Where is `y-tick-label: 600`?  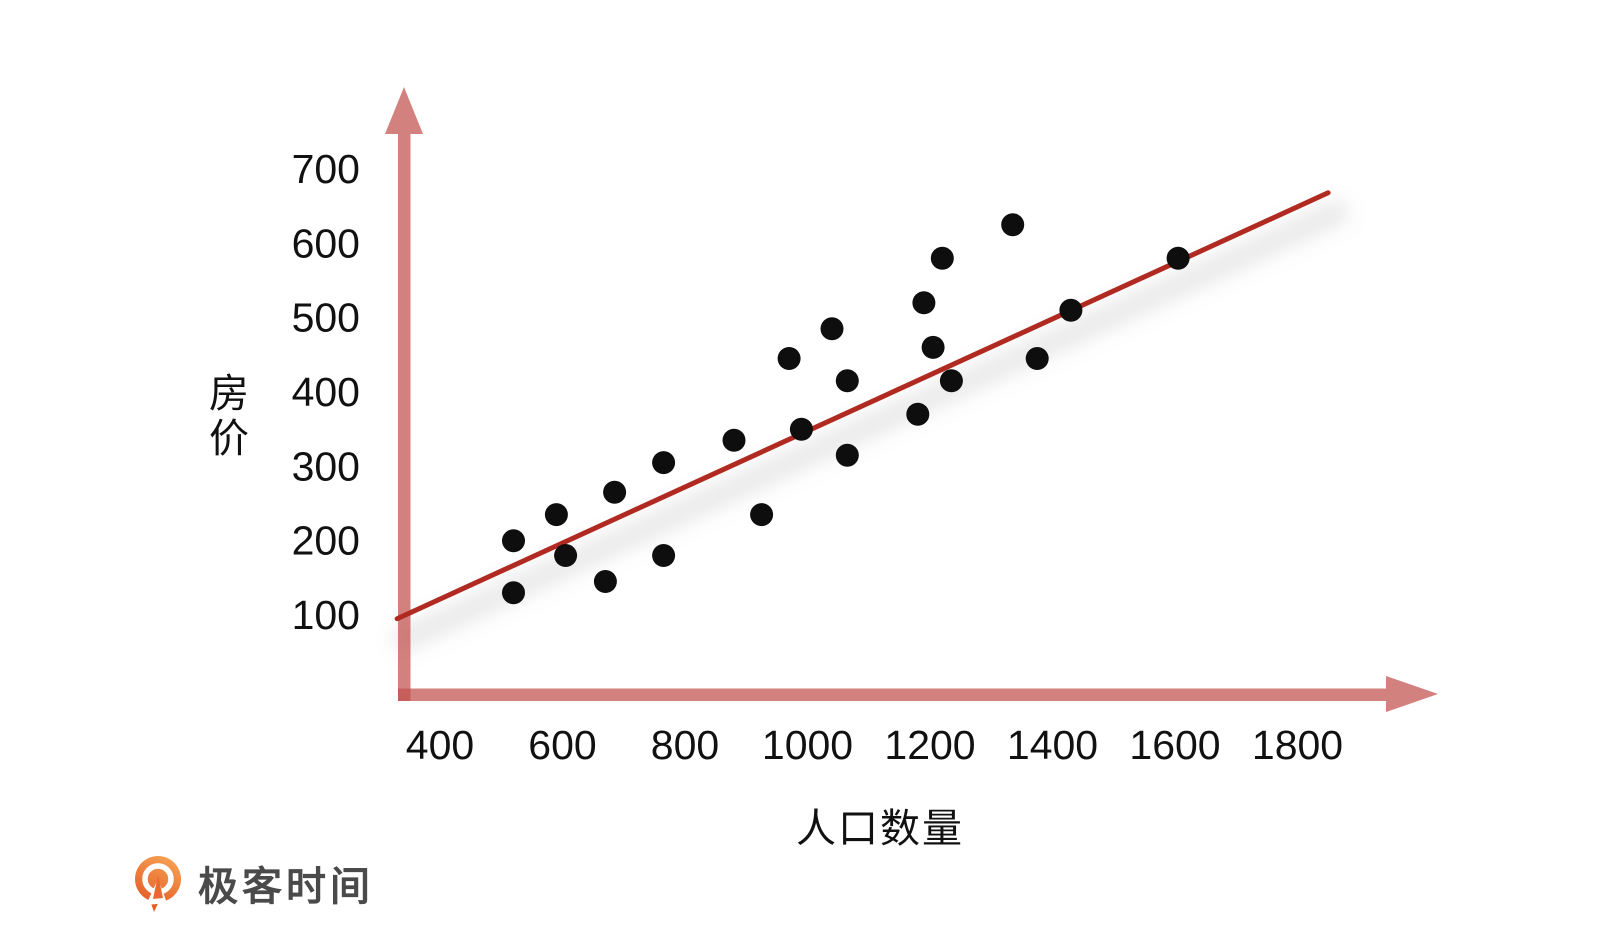 y-tick-label: 600 is located at coordinates (326, 243).